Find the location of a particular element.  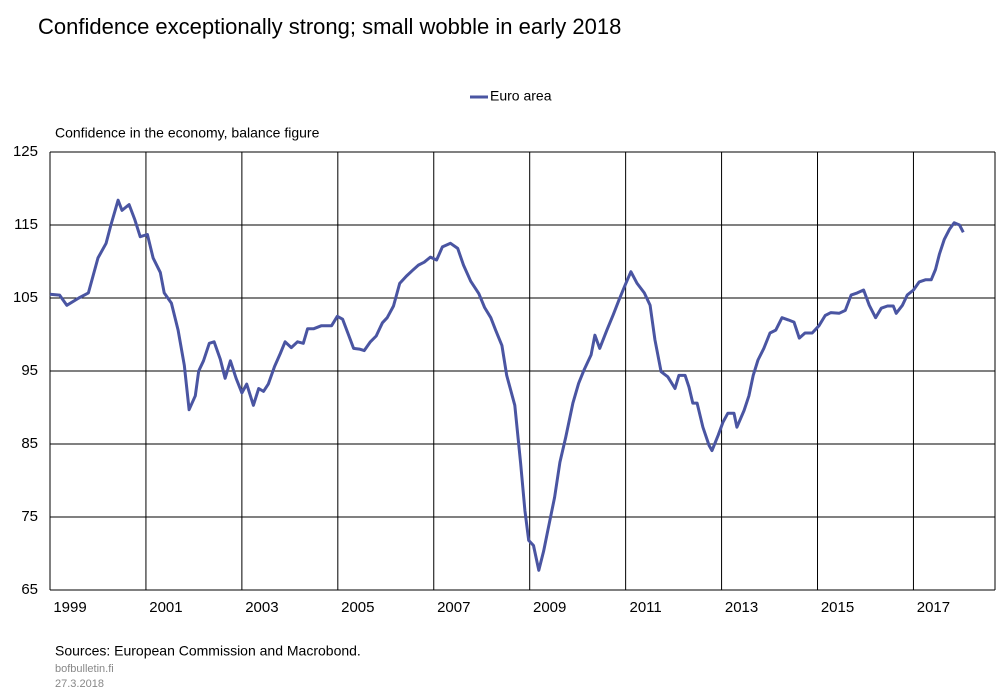

x-tick-label: 2013 is located at coordinates (741, 607).